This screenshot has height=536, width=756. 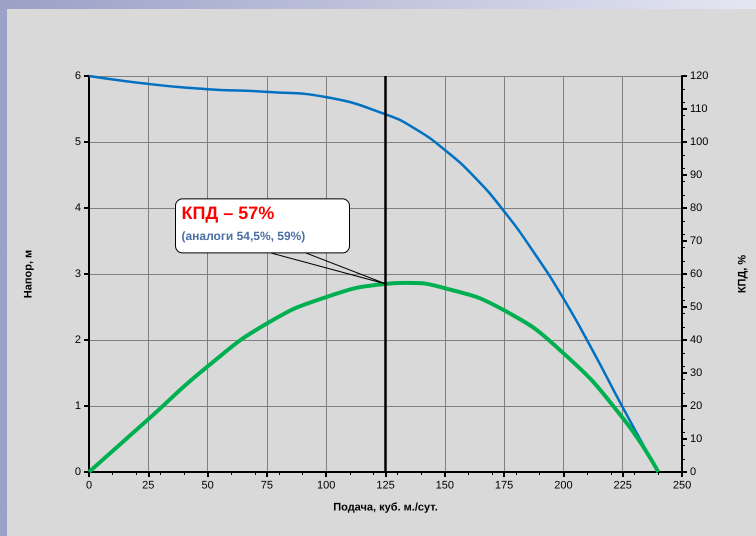 What do you see at coordinates (504, 486) in the screenshot?
I see `x-tick-label: 175` at bounding box center [504, 486].